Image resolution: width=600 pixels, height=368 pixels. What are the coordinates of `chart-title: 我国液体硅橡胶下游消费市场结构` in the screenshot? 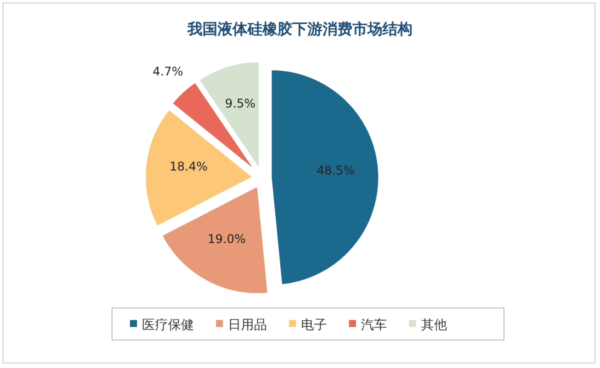 It's located at (299, 29).